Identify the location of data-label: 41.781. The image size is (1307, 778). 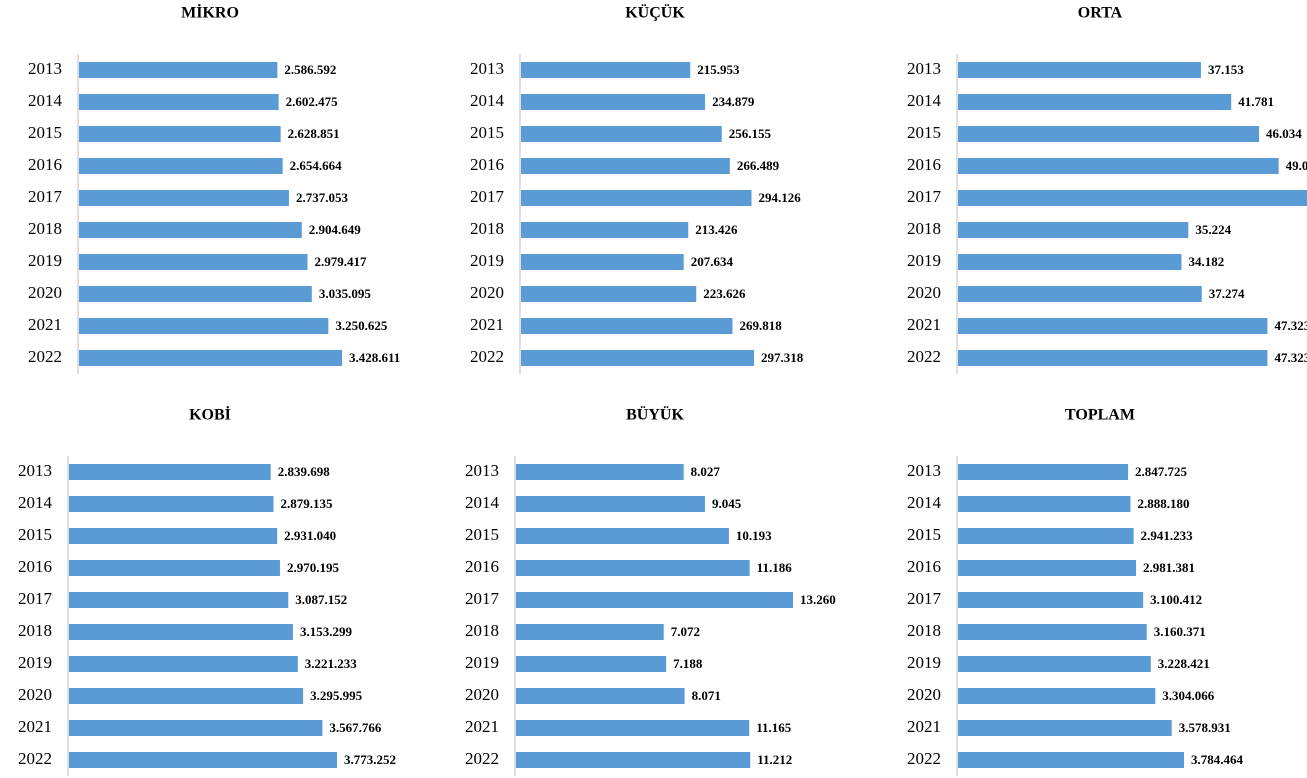
(1256, 101).